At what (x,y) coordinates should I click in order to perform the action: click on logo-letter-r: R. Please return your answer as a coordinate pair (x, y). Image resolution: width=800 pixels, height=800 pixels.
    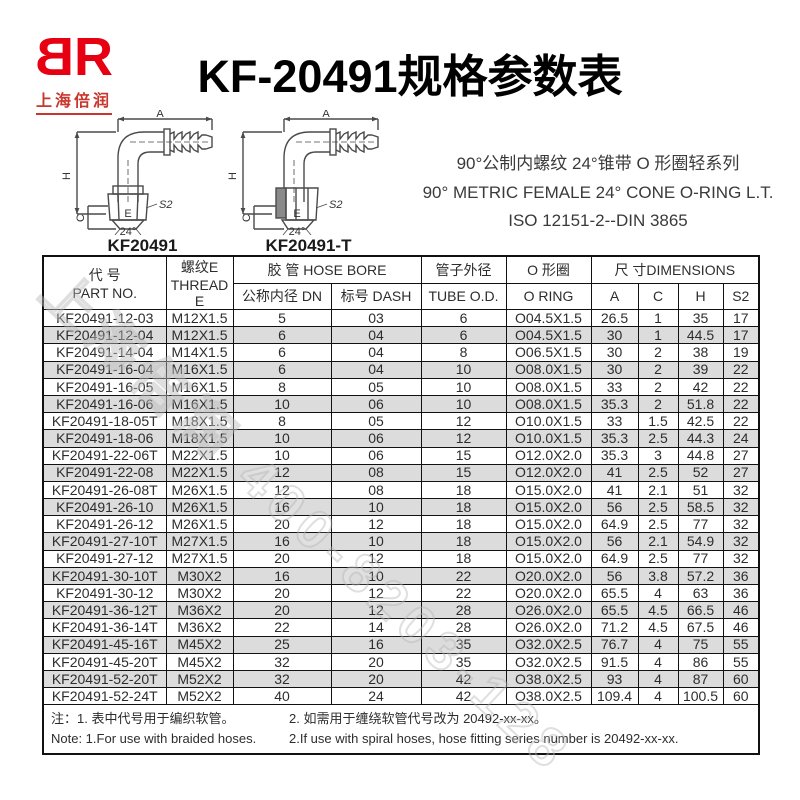
    Looking at the image, I should click on (93, 57).